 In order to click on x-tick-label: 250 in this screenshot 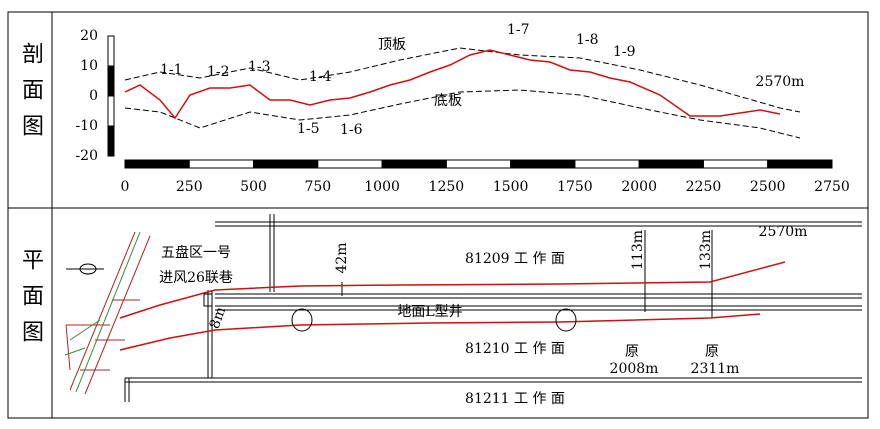, I will do `click(189, 187)`.